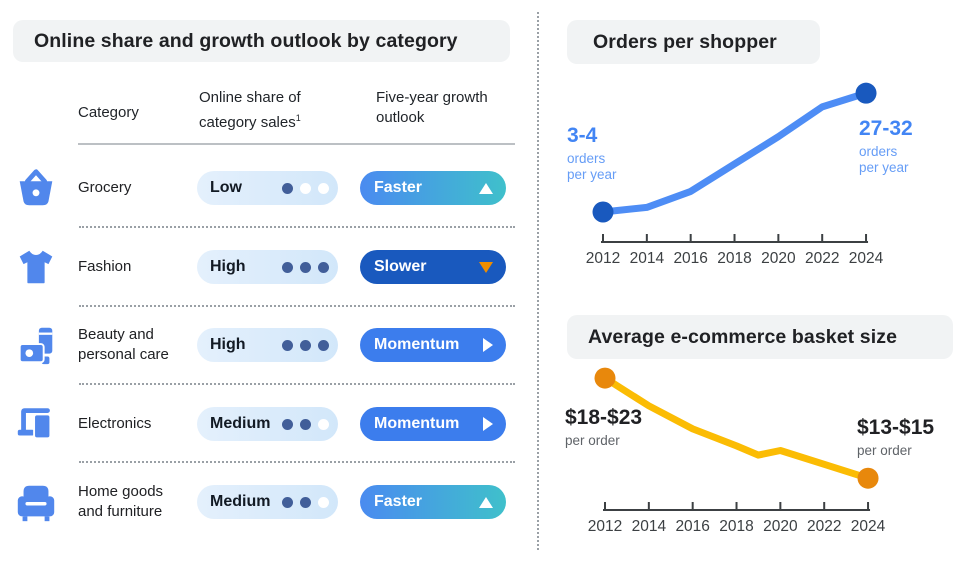  I want to click on annotation-value: 3-4, so click(582, 135).